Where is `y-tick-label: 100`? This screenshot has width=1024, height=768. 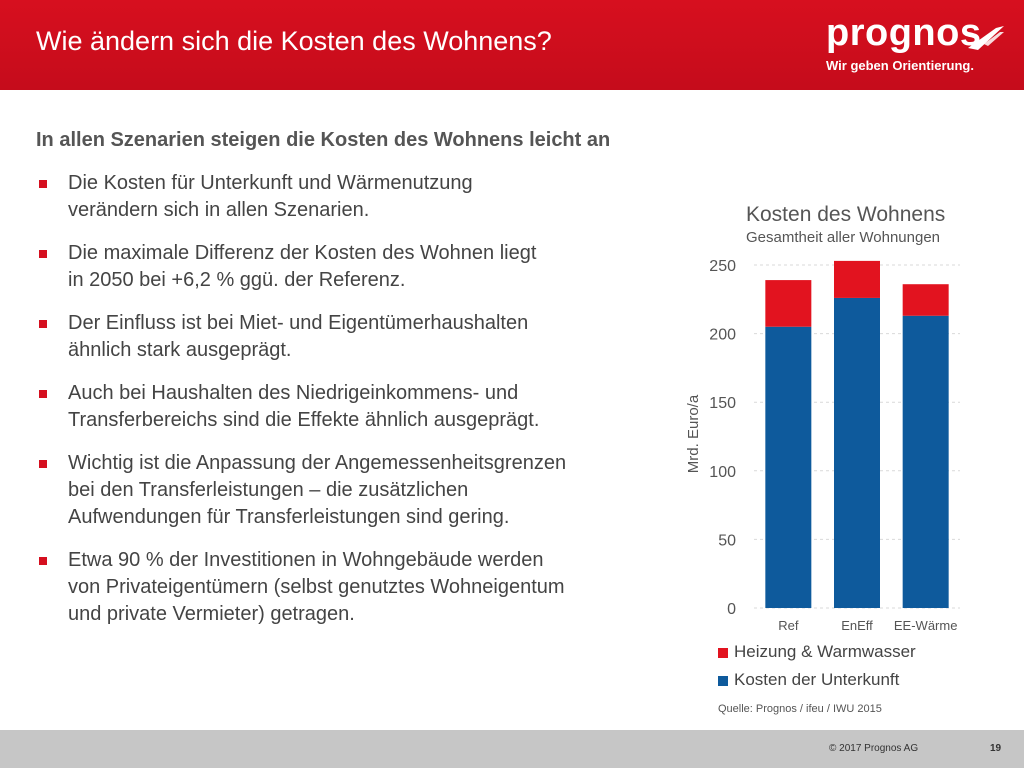
y-tick-label: 100 is located at coordinates (722, 472).